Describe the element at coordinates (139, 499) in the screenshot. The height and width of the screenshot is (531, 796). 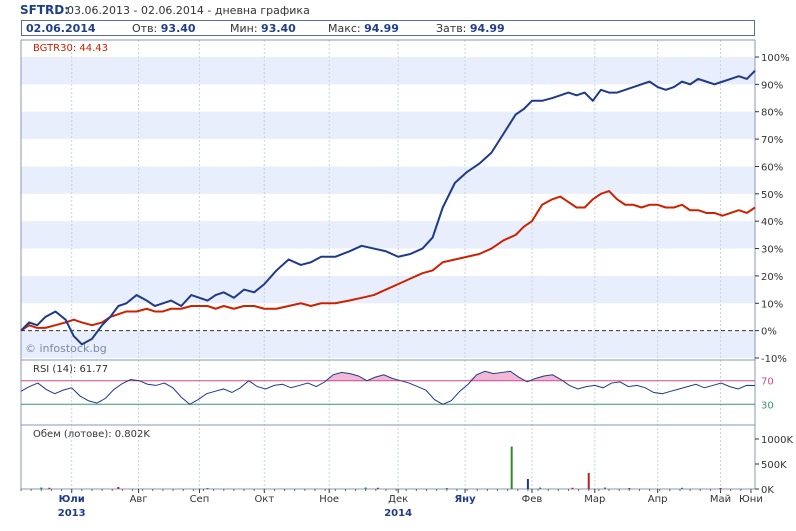
I see `x-tick-label: Авг` at that location.